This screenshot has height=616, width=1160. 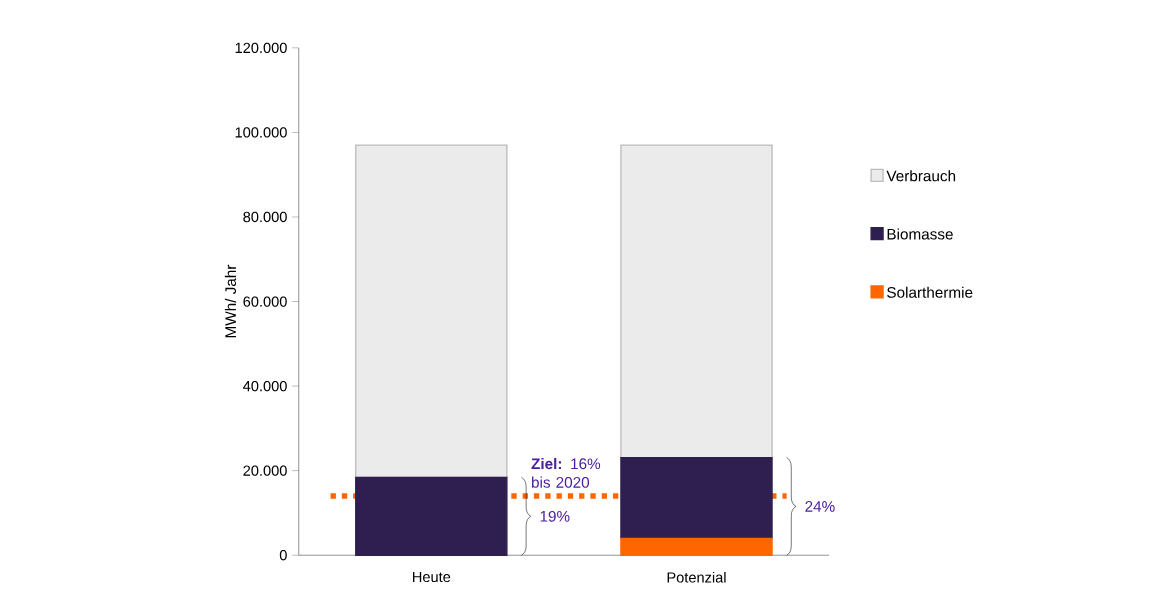 I want to click on legend-label: Solarthermie, so click(x=930, y=292).